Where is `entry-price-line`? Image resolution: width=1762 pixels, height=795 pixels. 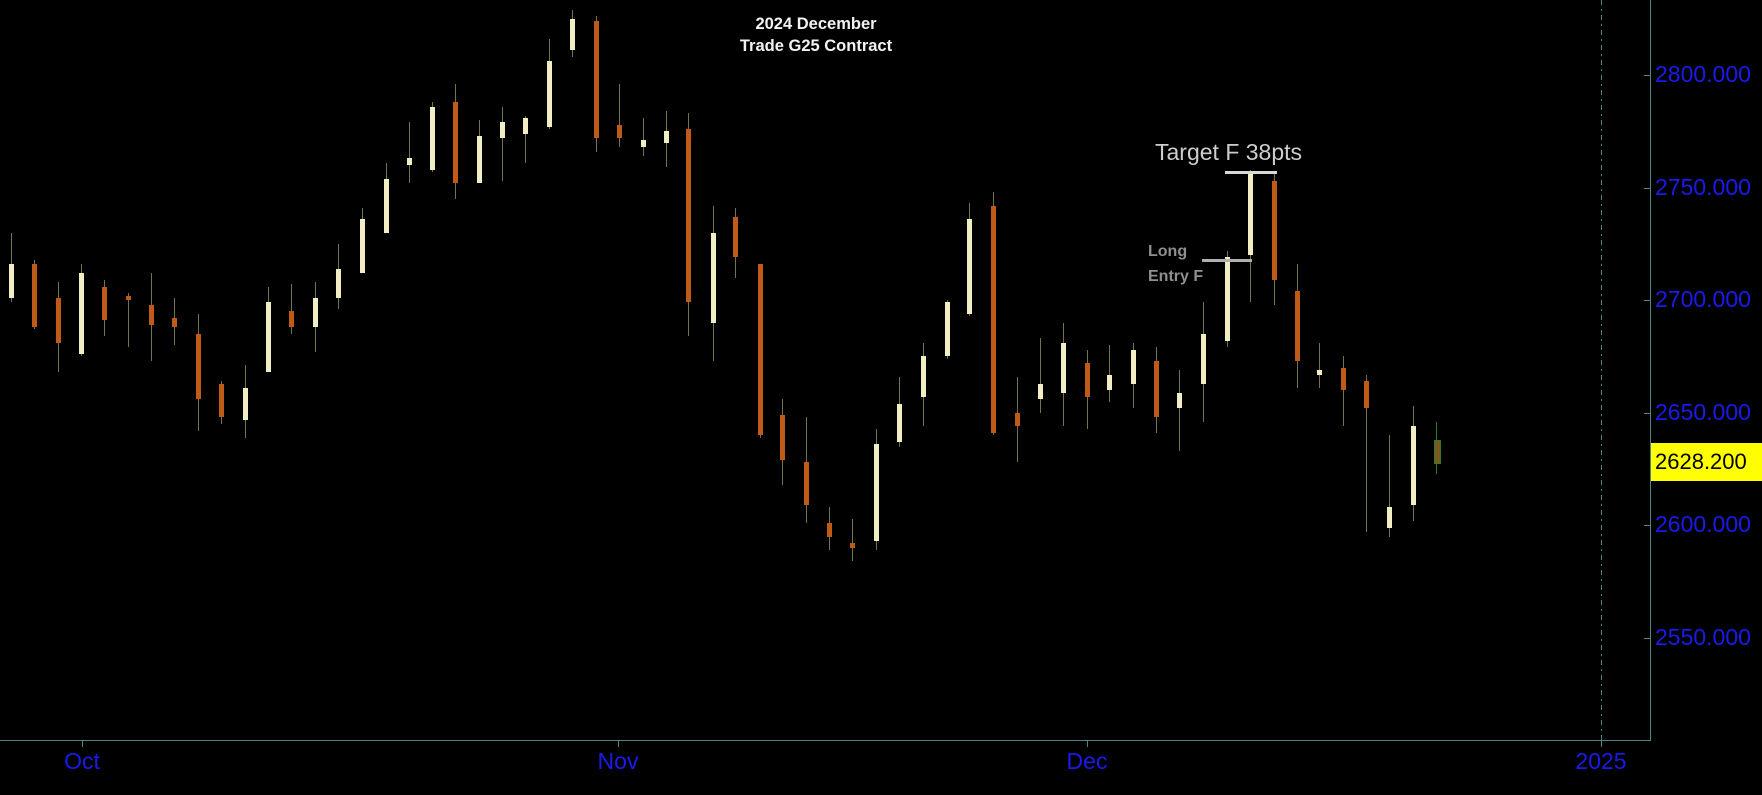
entry-price-line is located at coordinates (1227, 260).